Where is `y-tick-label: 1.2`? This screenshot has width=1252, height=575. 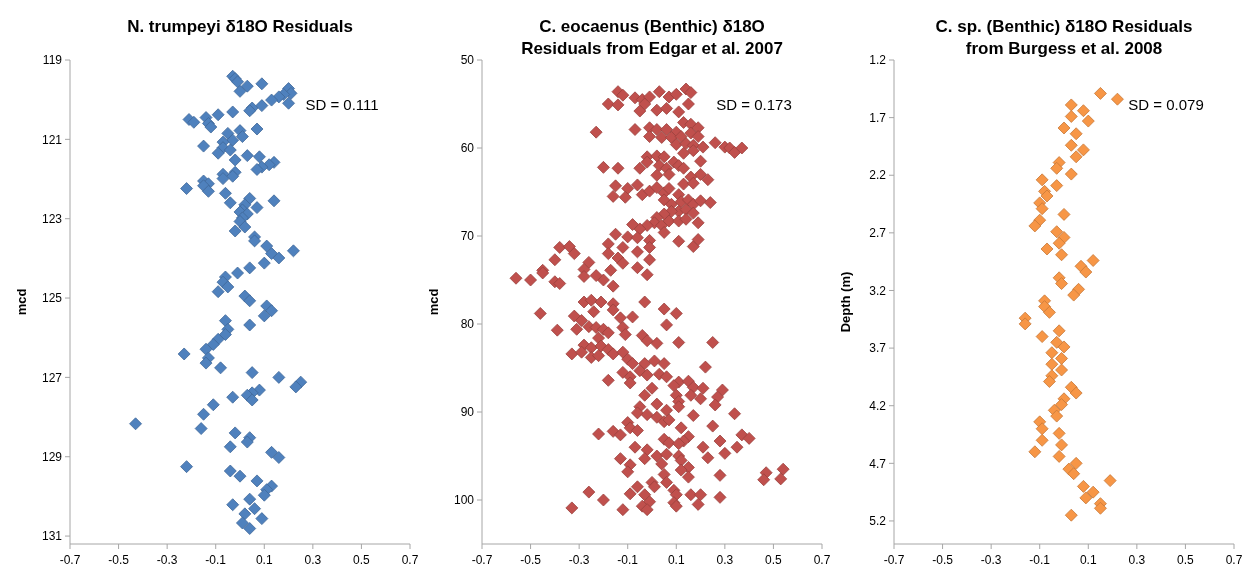
y-tick-label: 1.2 is located at coordinates (878, 60).